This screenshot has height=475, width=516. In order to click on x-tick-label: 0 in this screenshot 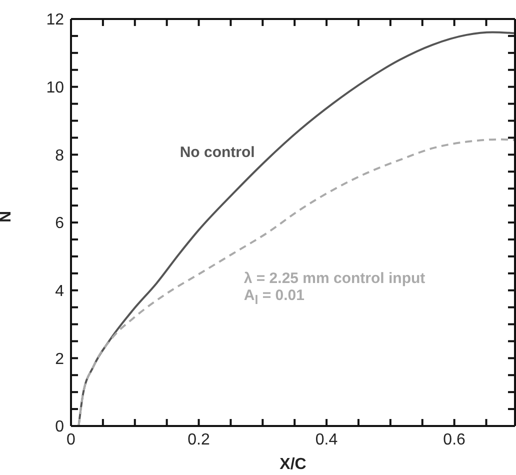, I will do `click(71, 439)`.